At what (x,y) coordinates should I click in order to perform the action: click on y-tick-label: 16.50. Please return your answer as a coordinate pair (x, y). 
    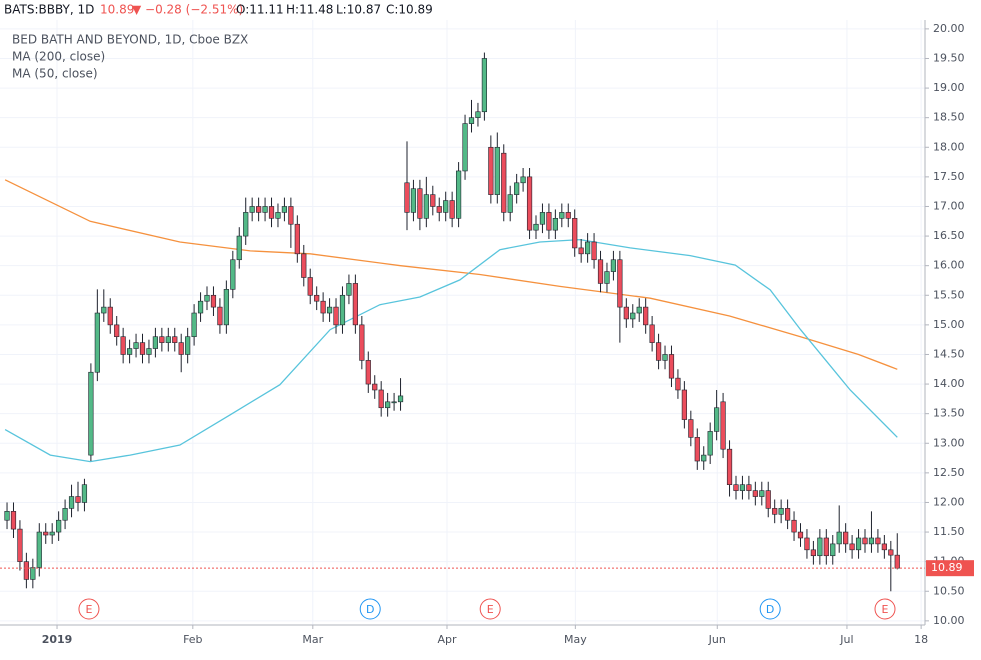
    Looking at the image, I should click on (949, 235).